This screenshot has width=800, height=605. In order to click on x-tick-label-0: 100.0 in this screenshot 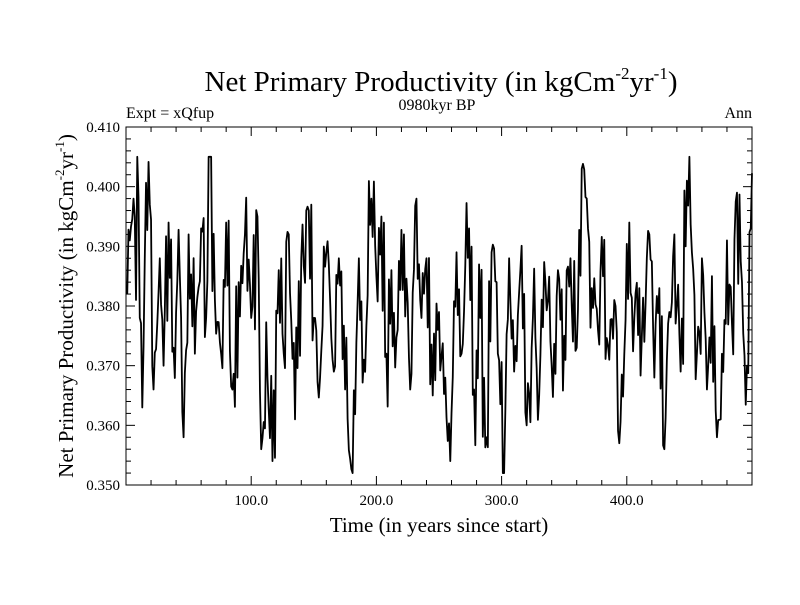, I will do `click(251, 501)`.